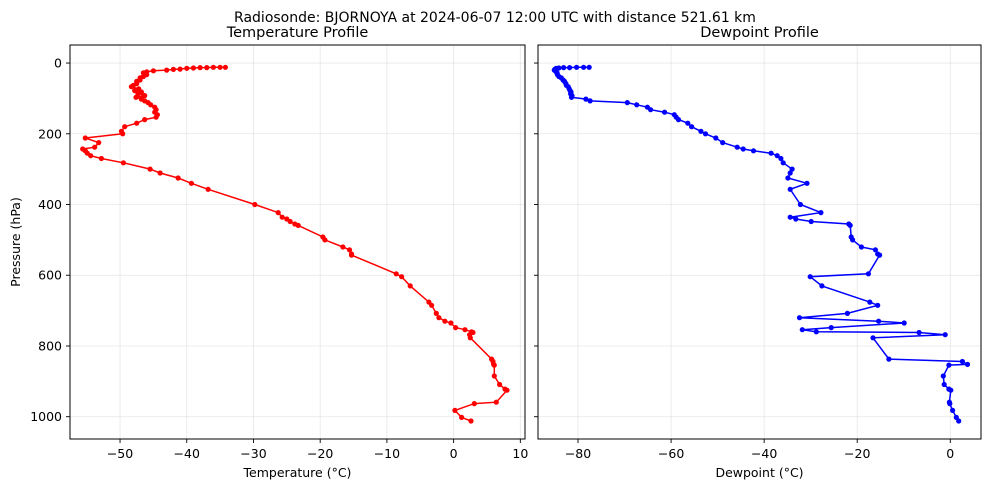 Image resolution: width=990 pixels, height=495 pixels. What do you see at coordinates (857, 453) in the screenshot?
I see `dewpoint-x-tick-label: −20` at bounding box center [857, 453].